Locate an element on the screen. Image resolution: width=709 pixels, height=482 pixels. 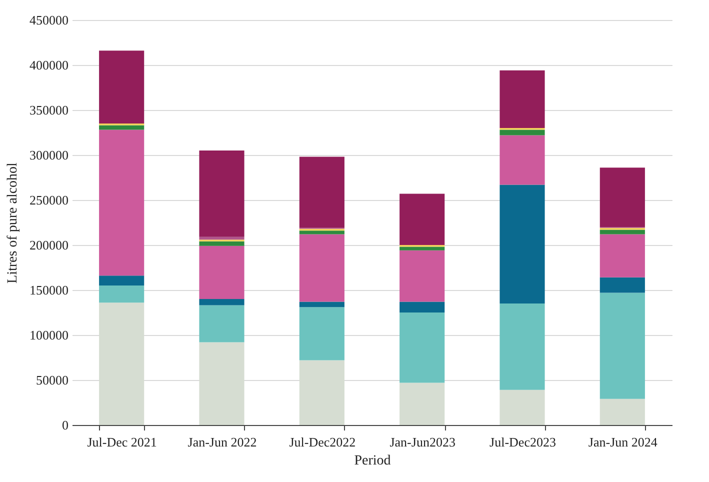
y-tick-label: 300000 is located at coordinates (49, 155).